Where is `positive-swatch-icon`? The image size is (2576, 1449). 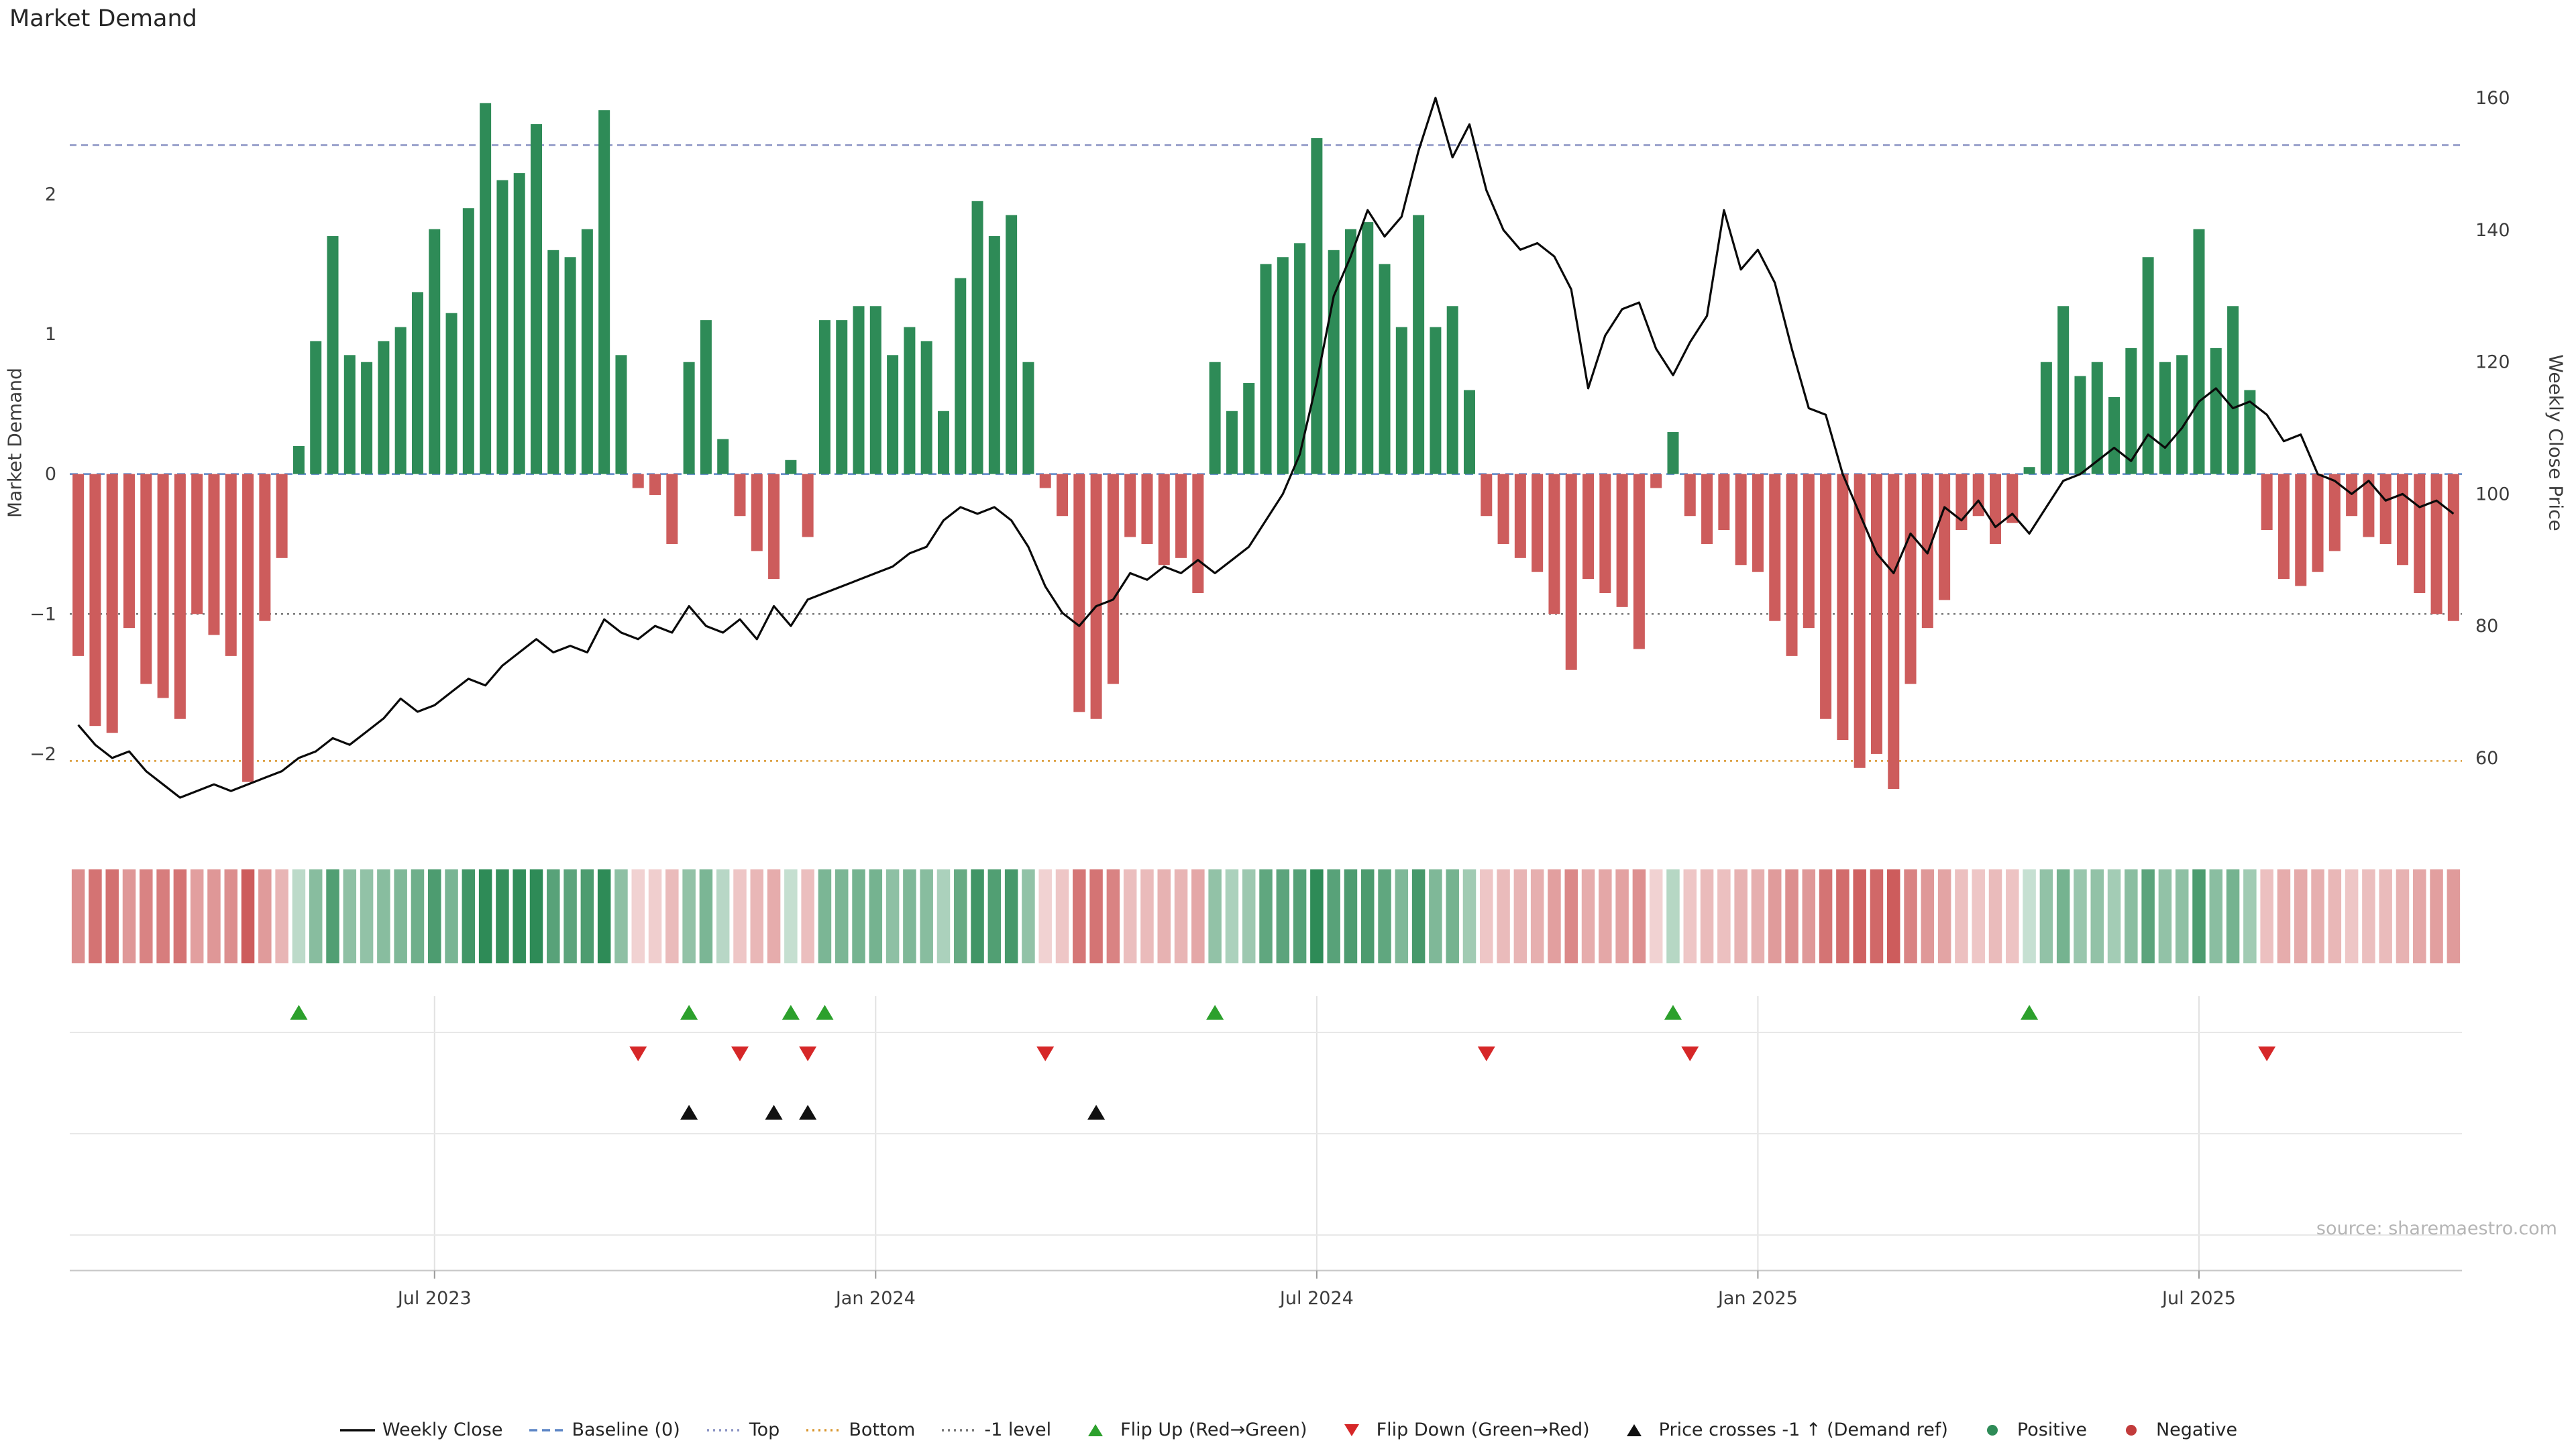
positive-swatch-icon is located at coordinates (1992, 1430).